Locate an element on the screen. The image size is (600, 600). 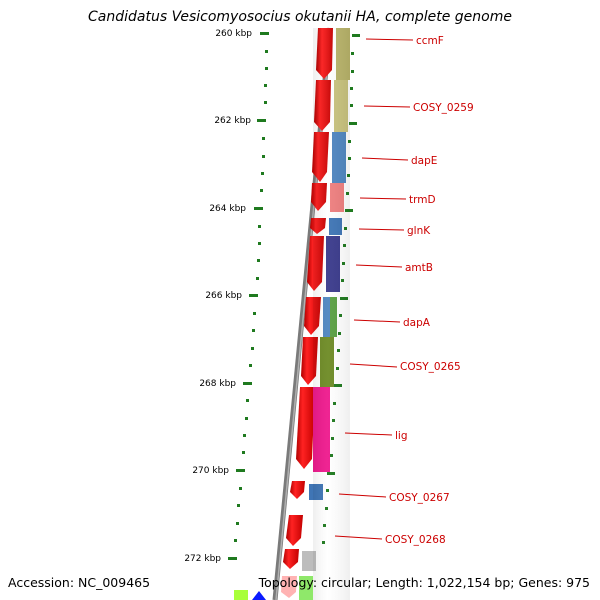
accession-label: Accession: NC_009465 is located at coordinates (79, 582).